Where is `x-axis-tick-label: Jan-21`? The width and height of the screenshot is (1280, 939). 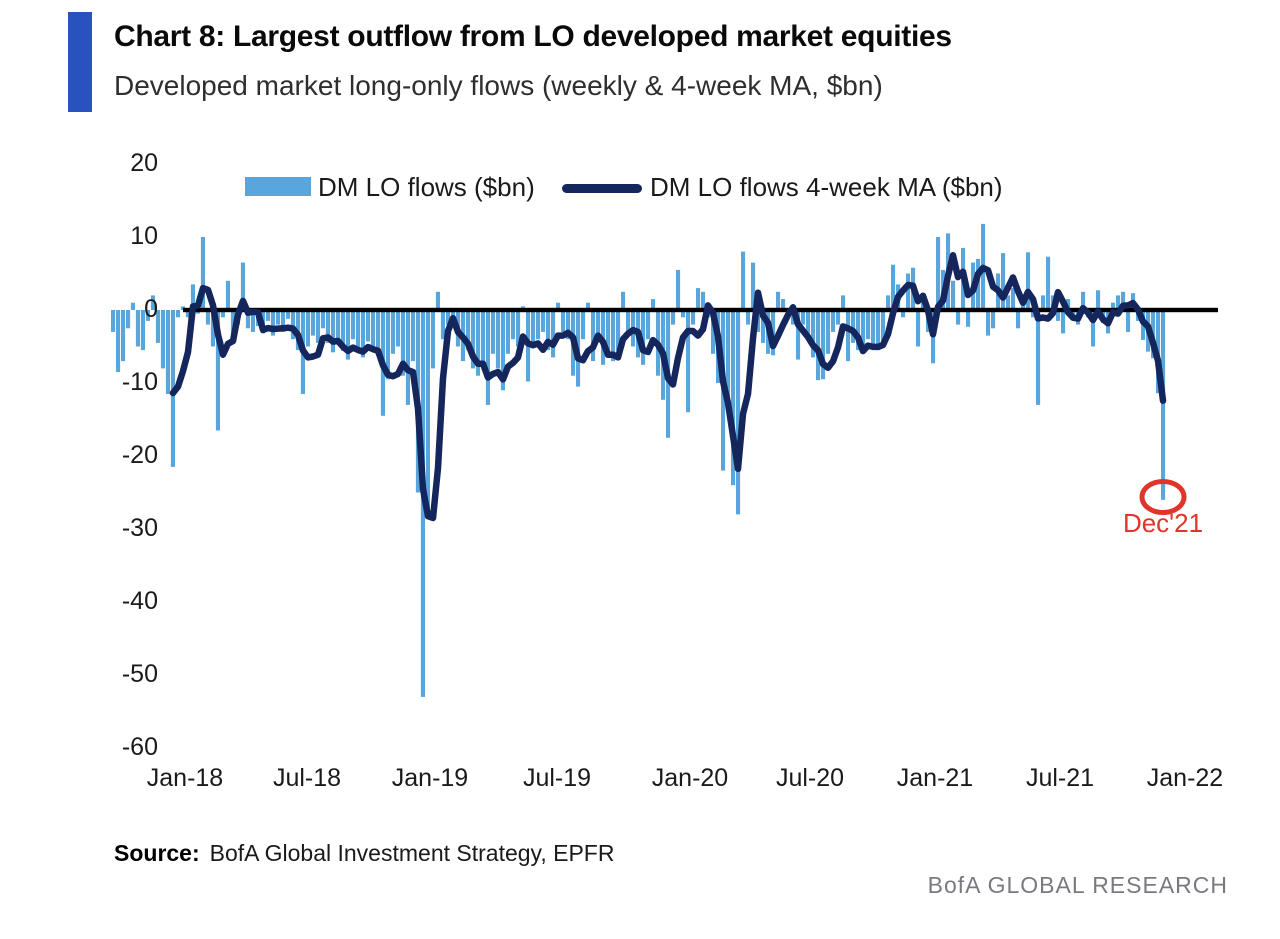 x-axis-tick-label: Jan-21 is located at coordinates (935, 778).